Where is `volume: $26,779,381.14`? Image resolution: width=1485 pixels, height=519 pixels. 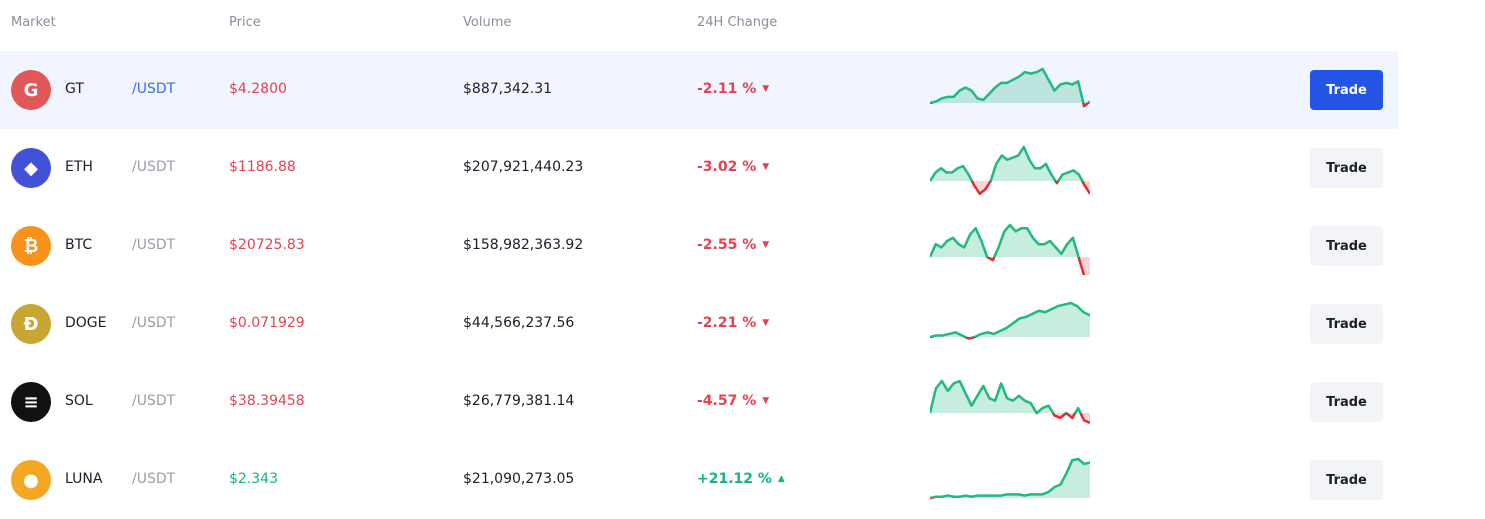 volume: $26,779,381.14 is located at coordinates (519, 401).